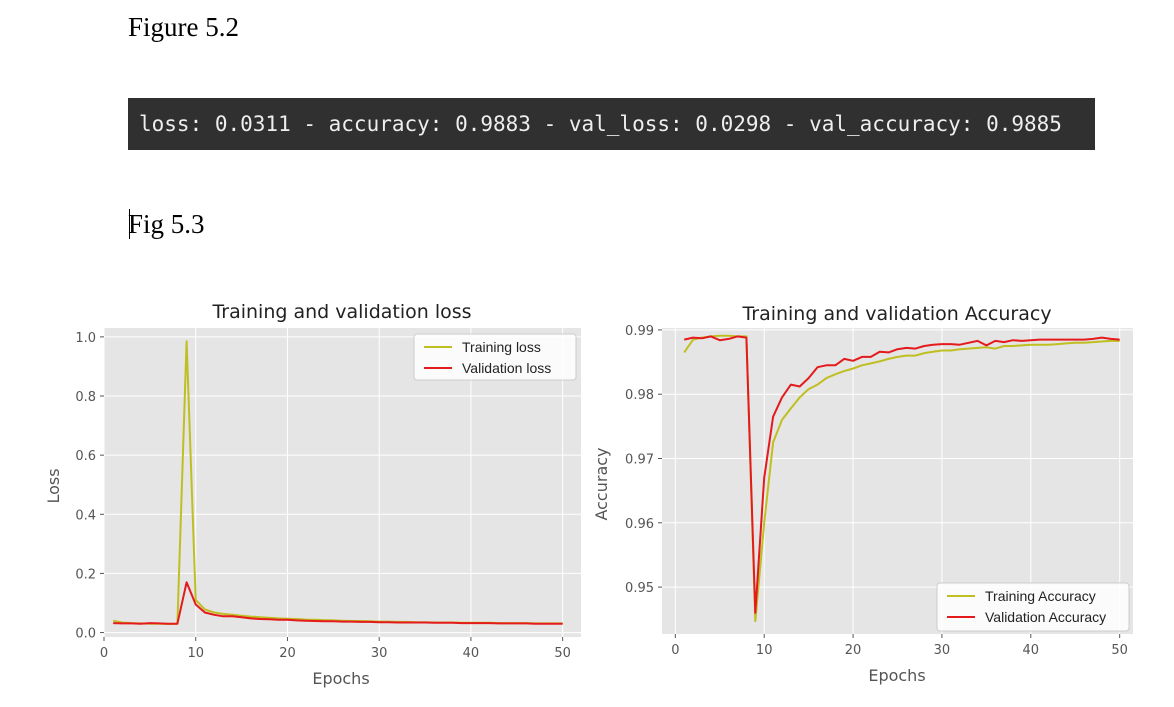 The image size is (1174, 707). I want to click on y-tick-label: 0.95, so click(639, 588).